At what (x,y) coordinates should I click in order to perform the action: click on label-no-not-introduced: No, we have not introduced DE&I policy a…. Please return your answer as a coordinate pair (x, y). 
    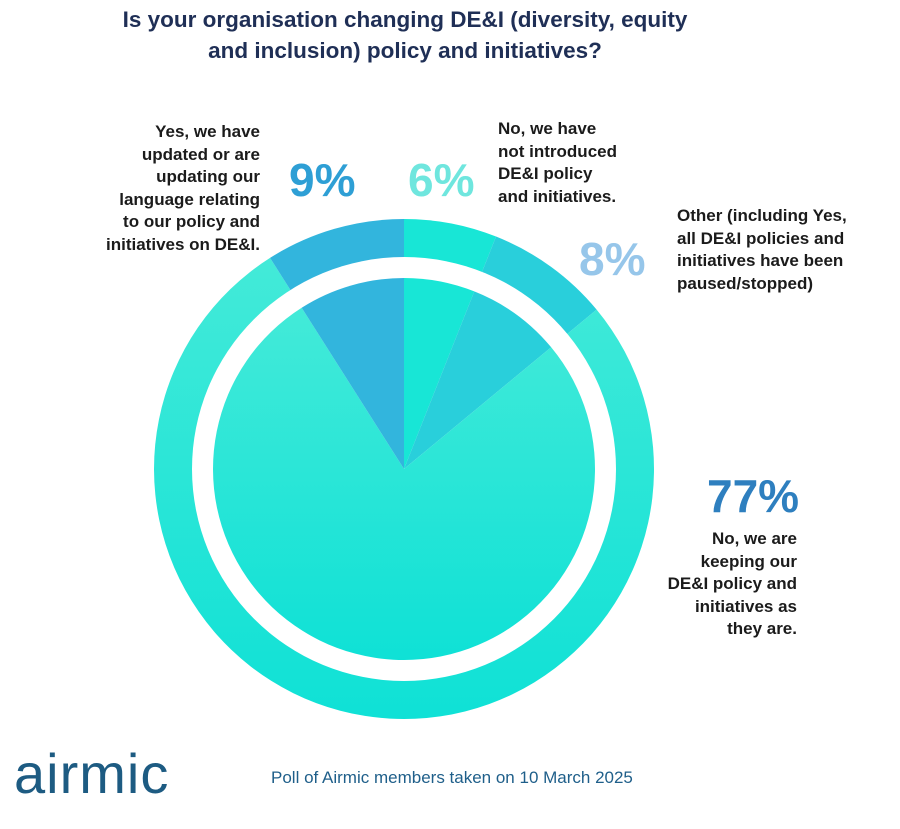
    Looking at the image, I should click on (557, 162).